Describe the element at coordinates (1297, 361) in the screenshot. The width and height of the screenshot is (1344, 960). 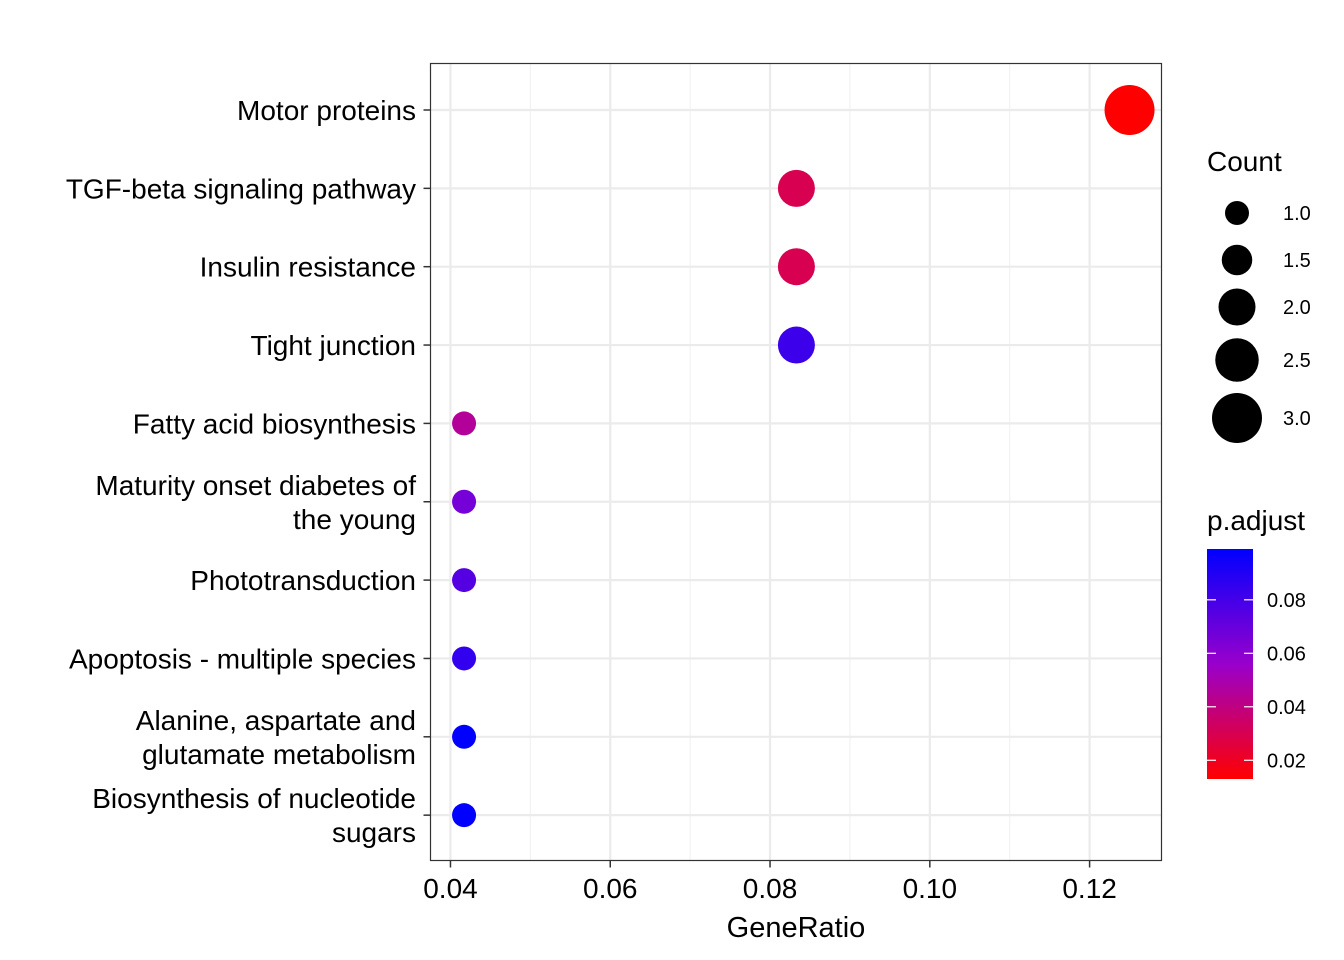
I see `count-legend-label: 2.5` at that location.